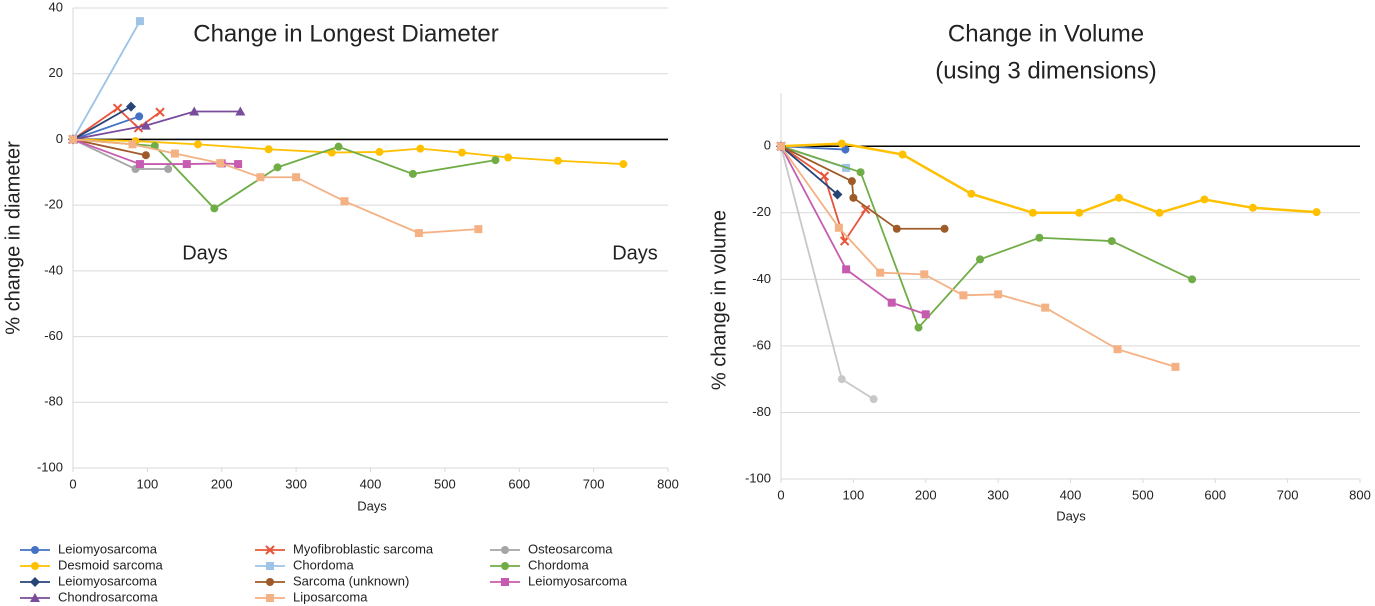 This screenshot has width=1375, height=606. Describe the element at coordinates (1143, 494) in the screenshot. I see `x-tick-label: 500` at that location.